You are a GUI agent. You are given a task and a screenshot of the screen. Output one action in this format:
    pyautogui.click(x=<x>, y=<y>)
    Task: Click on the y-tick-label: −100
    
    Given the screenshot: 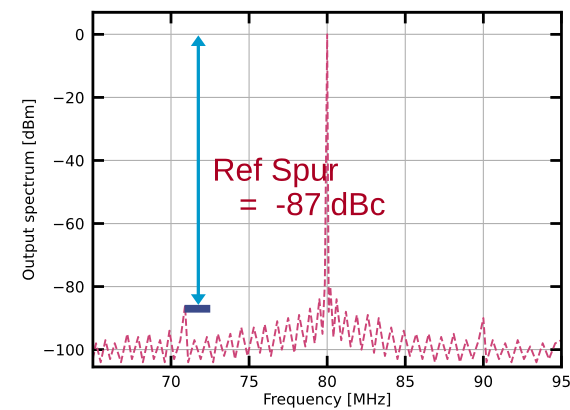 What is the action you would take?
    pyautogui.click(x=64, y=350)
    